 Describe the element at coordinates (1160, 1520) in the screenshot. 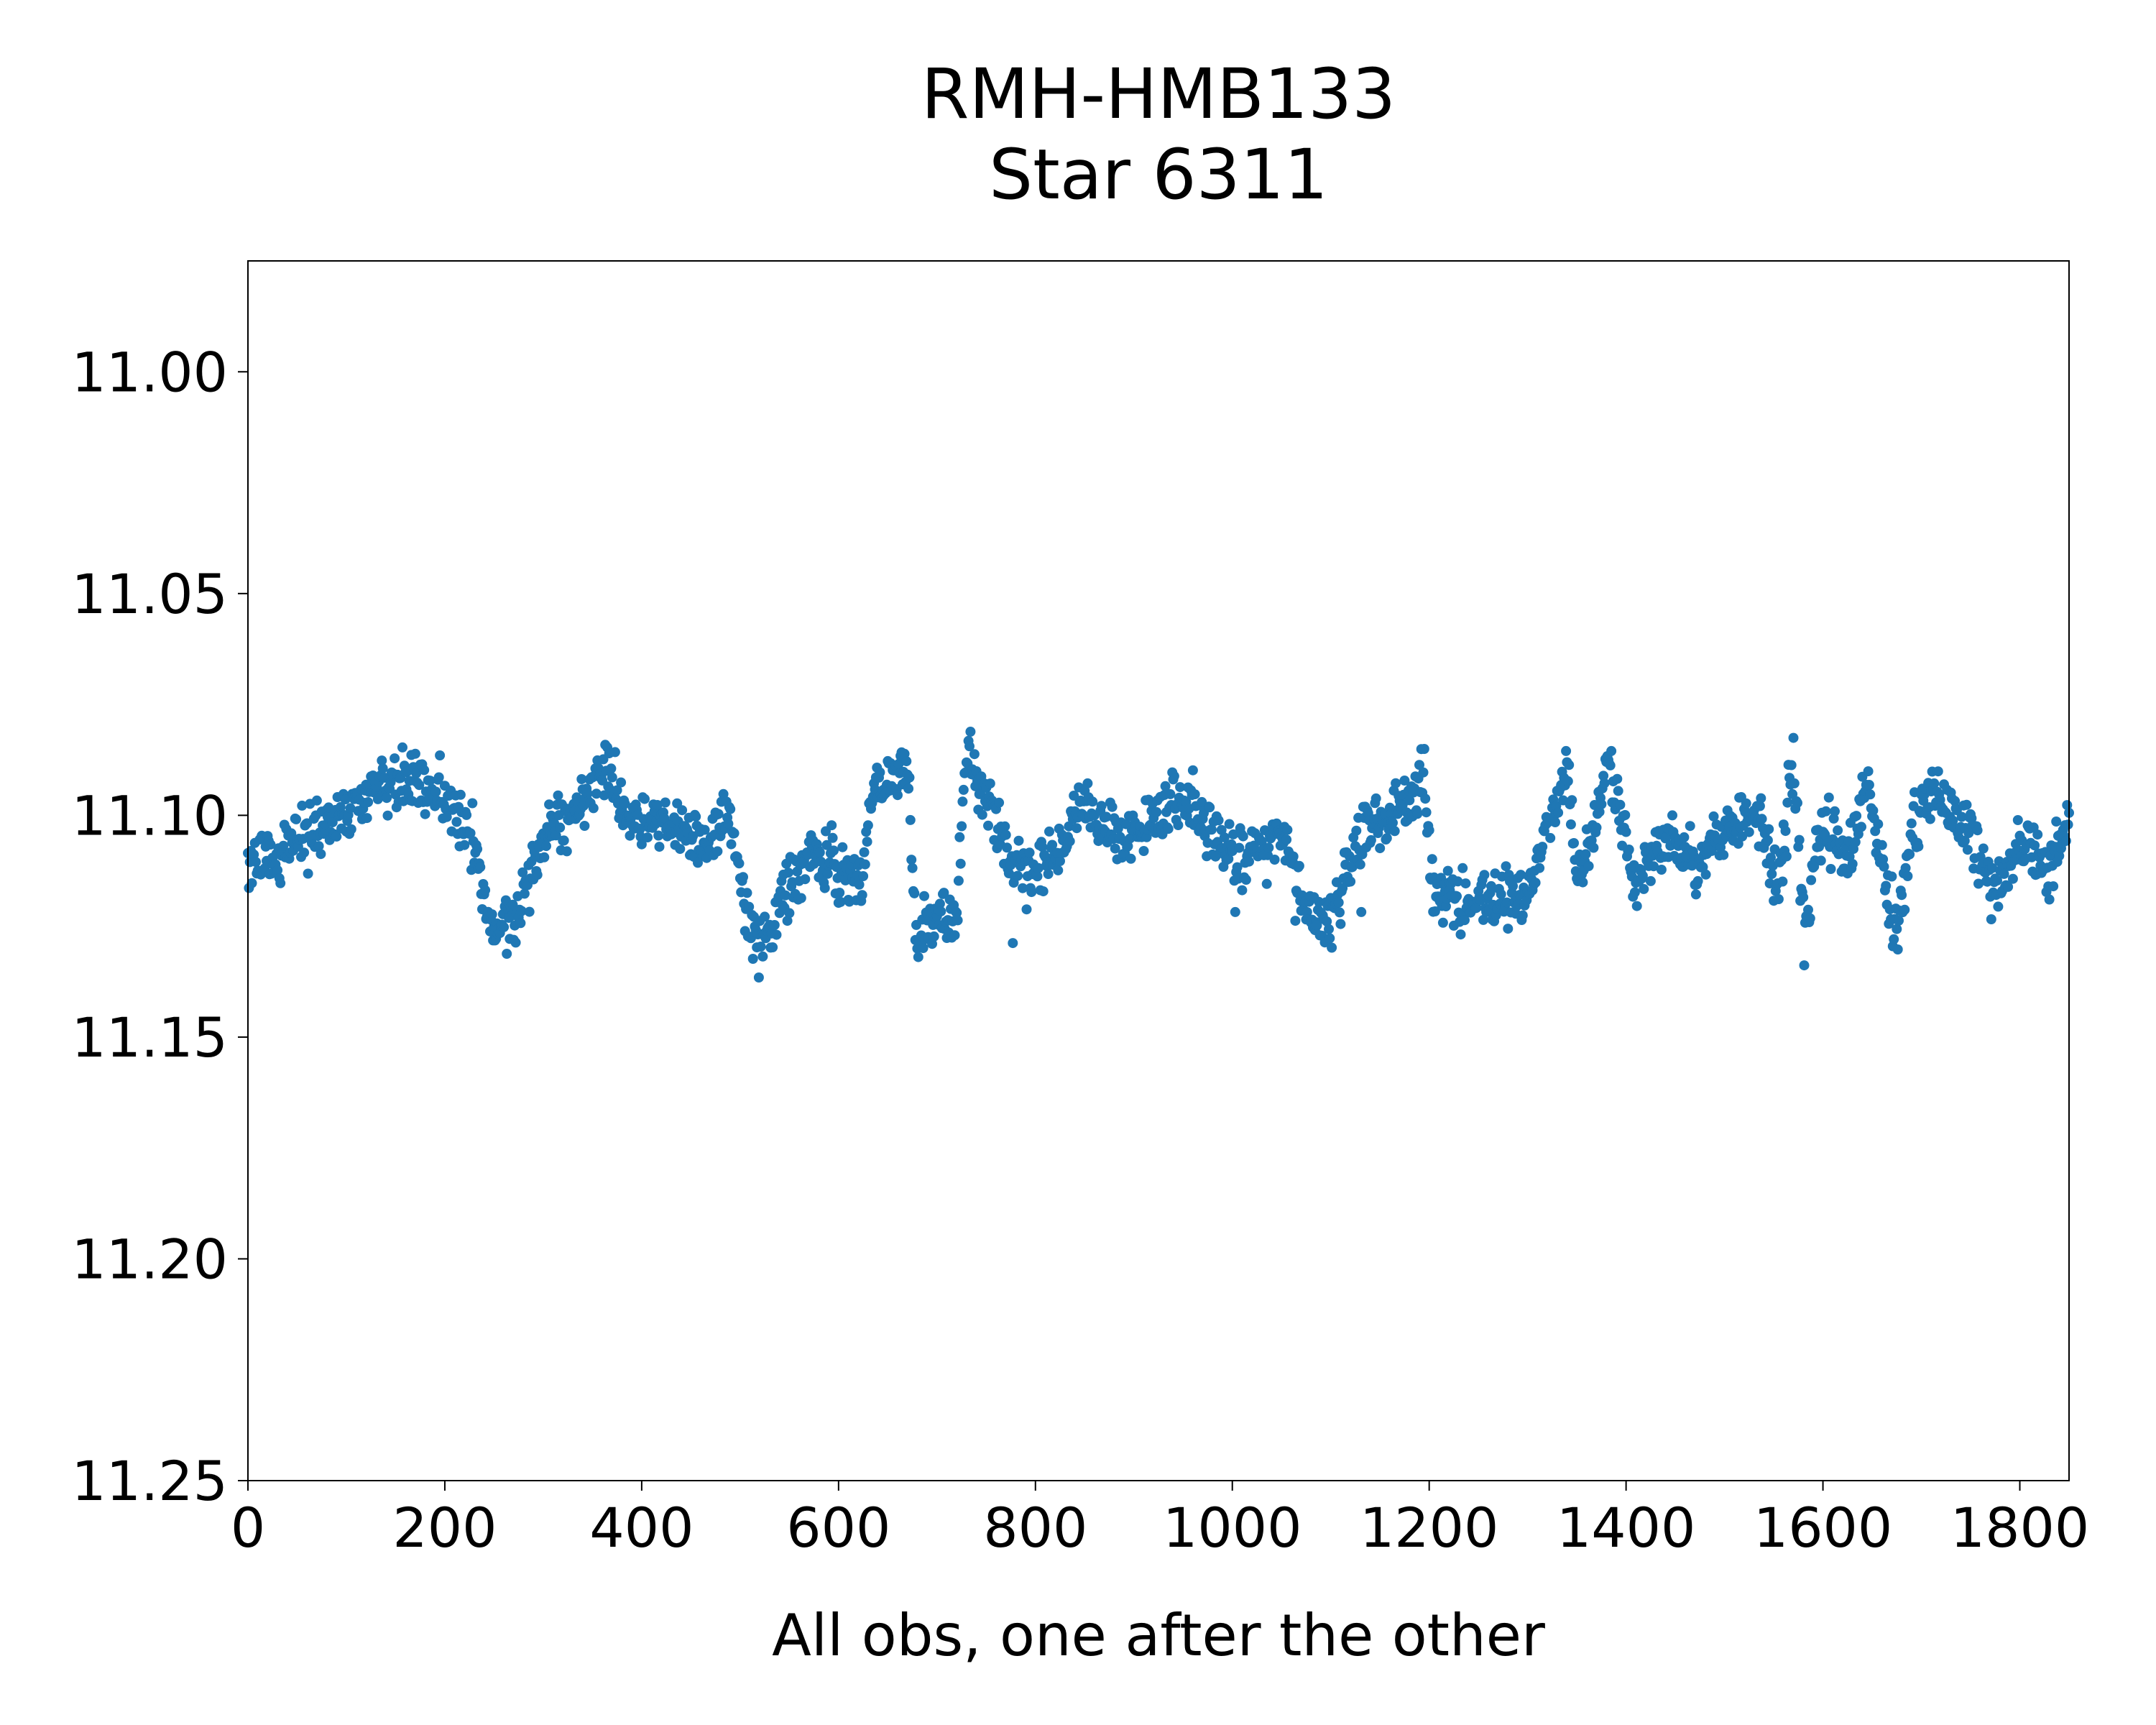

I see `x-axis-ticks: 0 200 400 600 800 1000 1200 1400 1600 1800` at that location.